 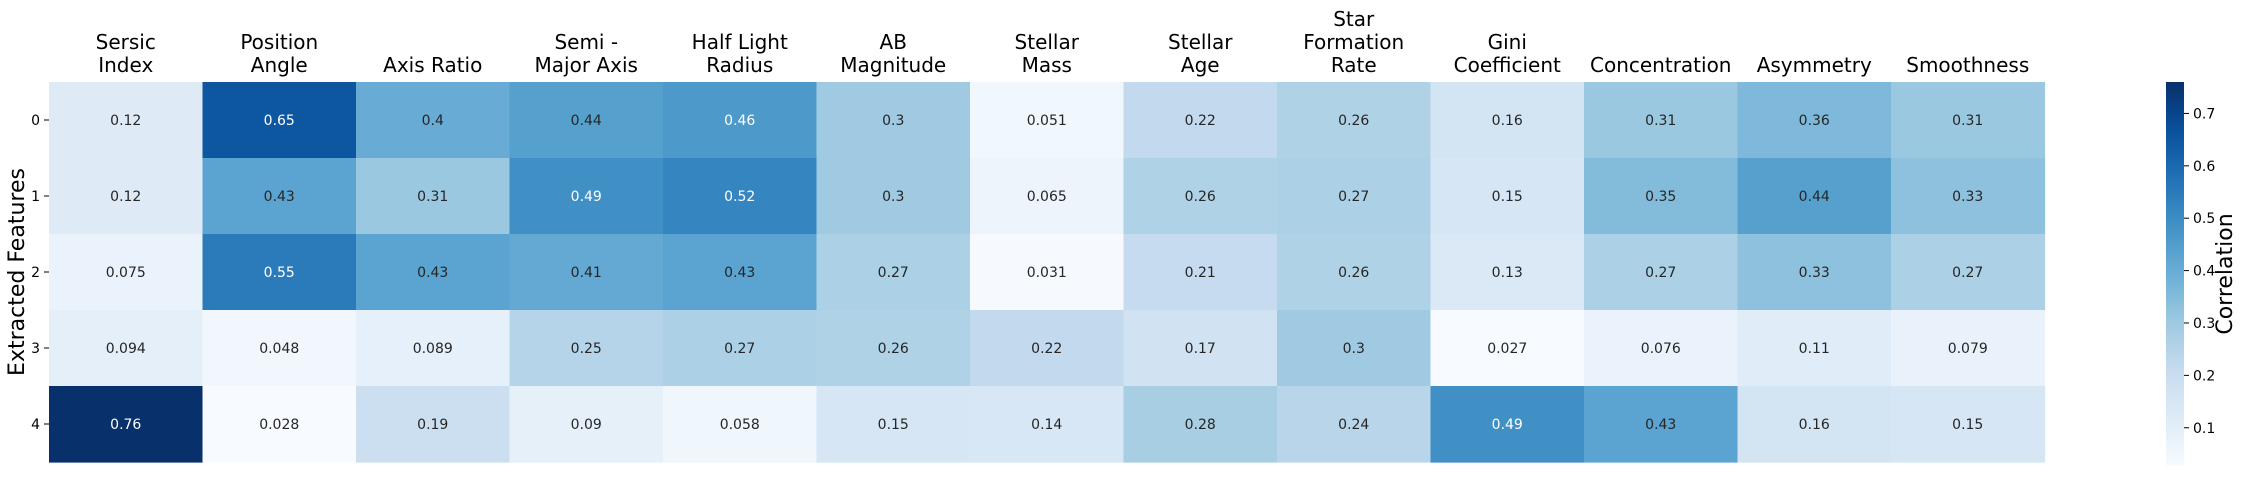 I want to click on cell-value-label: 0.028, so click(x=279, y=425).